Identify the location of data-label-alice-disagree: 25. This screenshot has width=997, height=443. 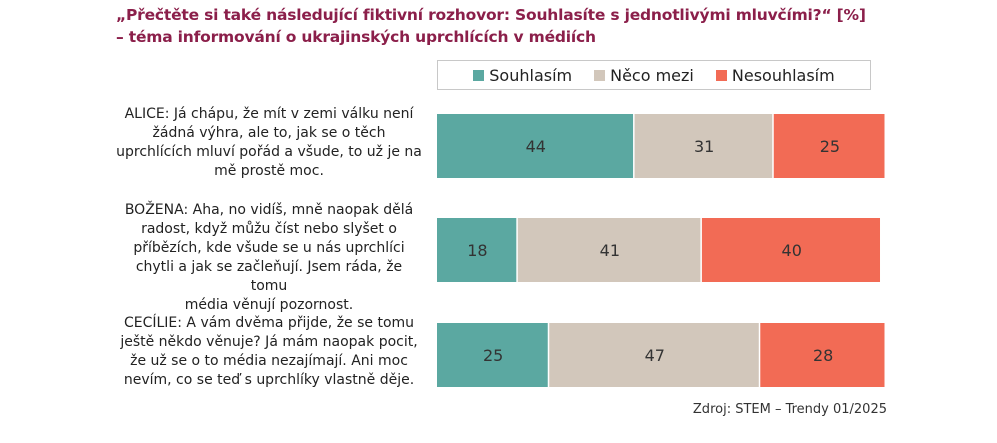
(830, 146).